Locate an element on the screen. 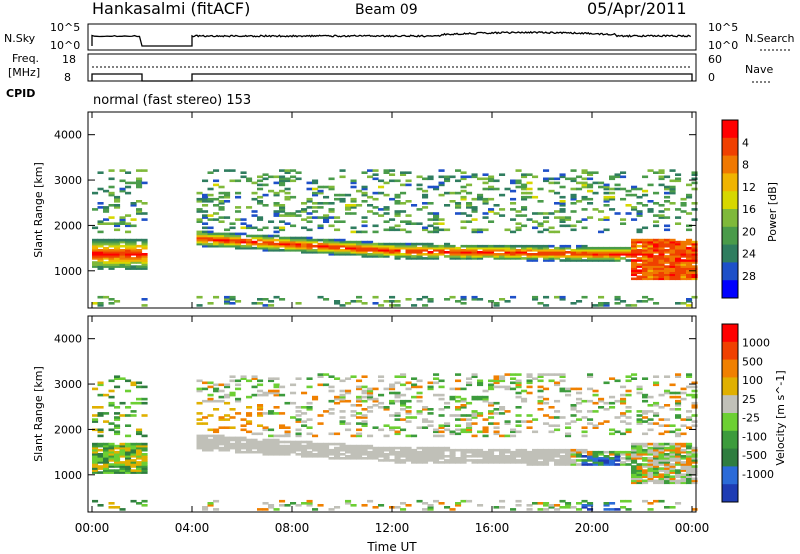 This screenshot has width=800, height=554. x-tick-label: 12:00 is located at coordinates (392, 528).